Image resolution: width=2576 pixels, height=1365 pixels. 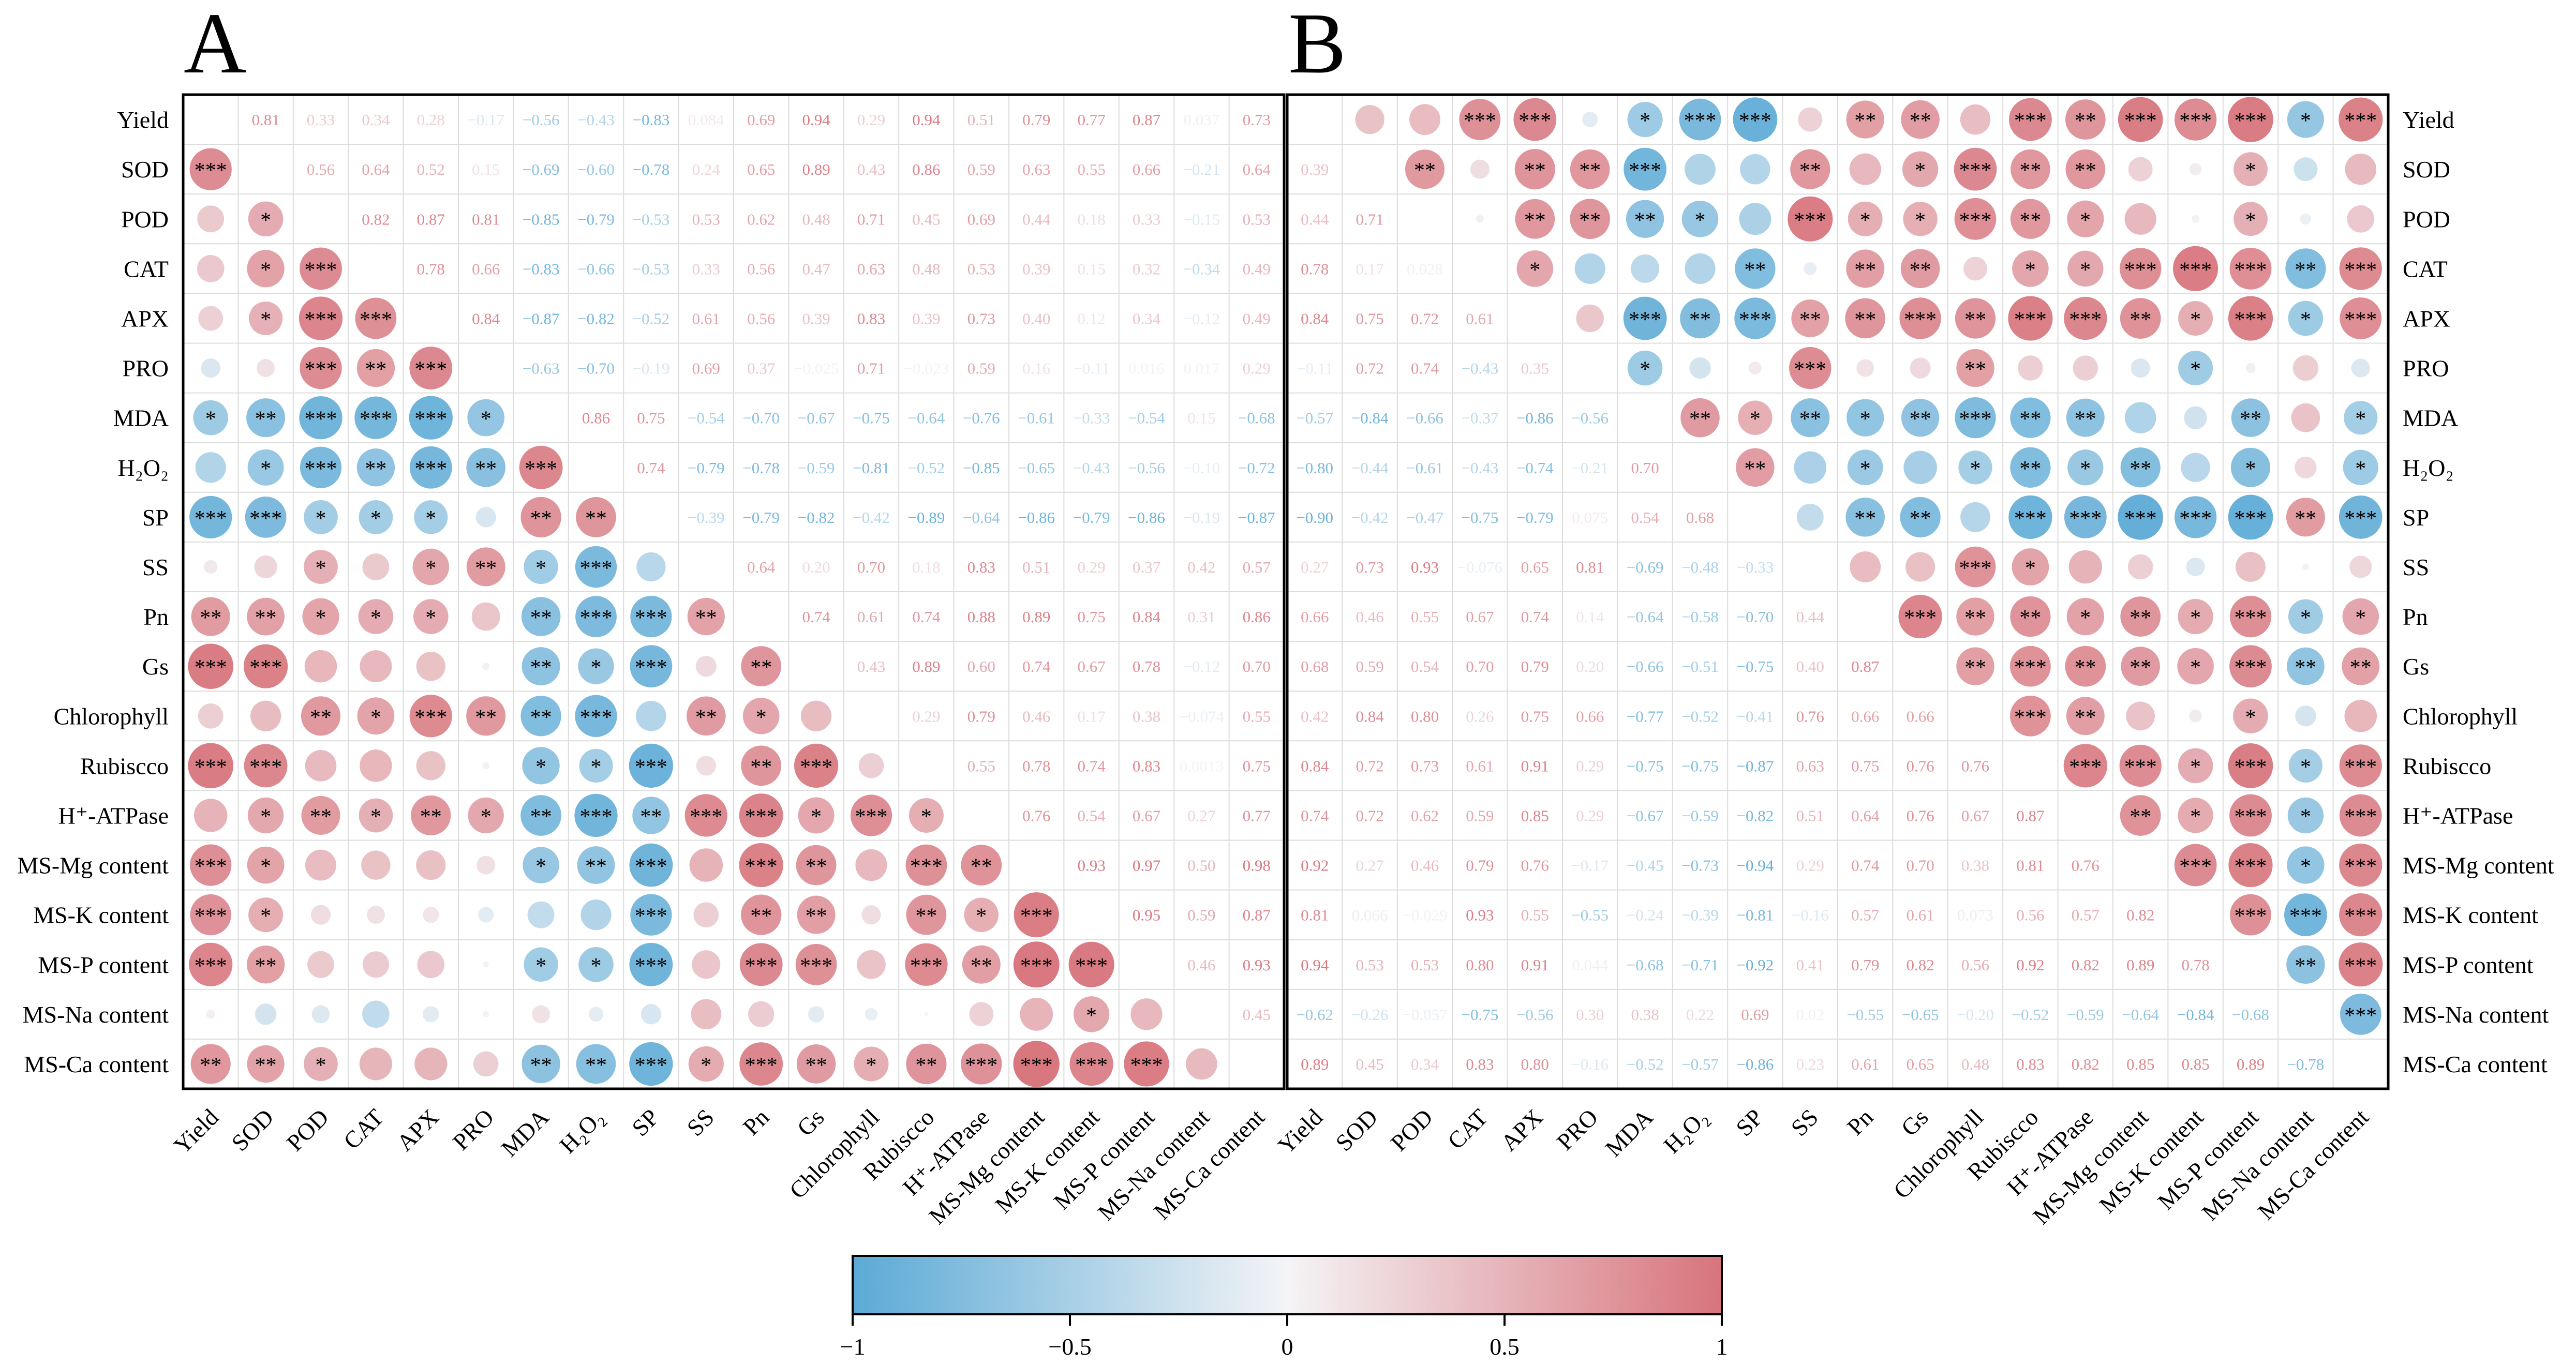 I want to click on b-circle-apx-ms-k-content, so click(x=2195, y=318).